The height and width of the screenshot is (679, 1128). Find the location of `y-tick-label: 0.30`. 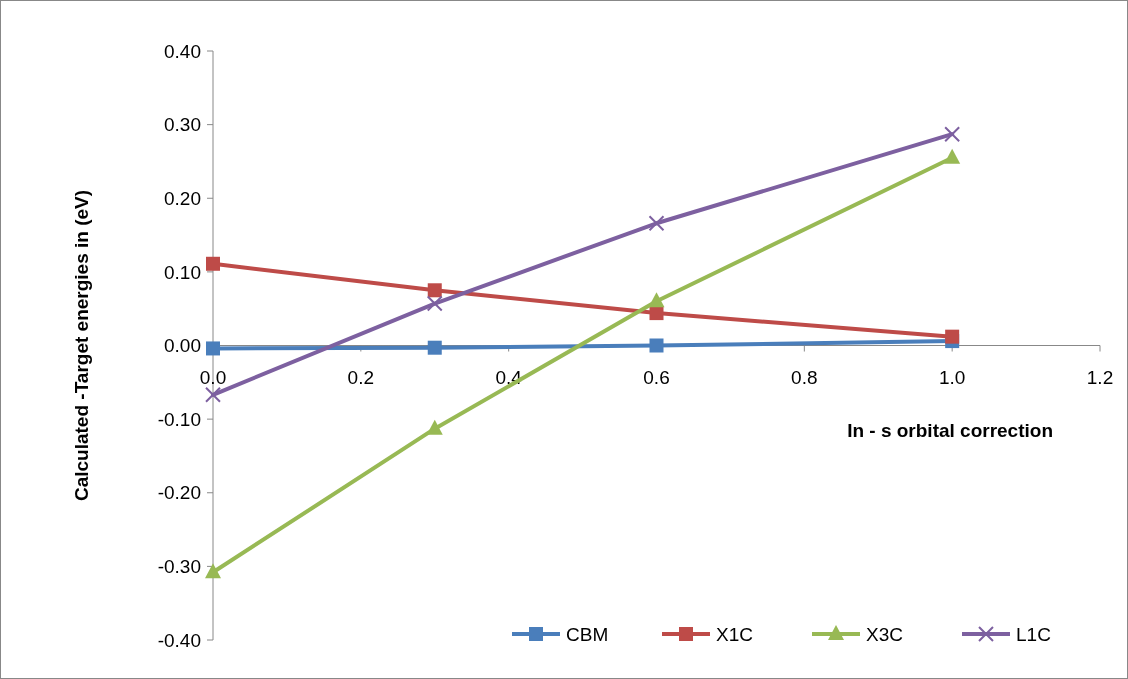

y-tick-label: 0.30 is located at coordinates (182, 125).